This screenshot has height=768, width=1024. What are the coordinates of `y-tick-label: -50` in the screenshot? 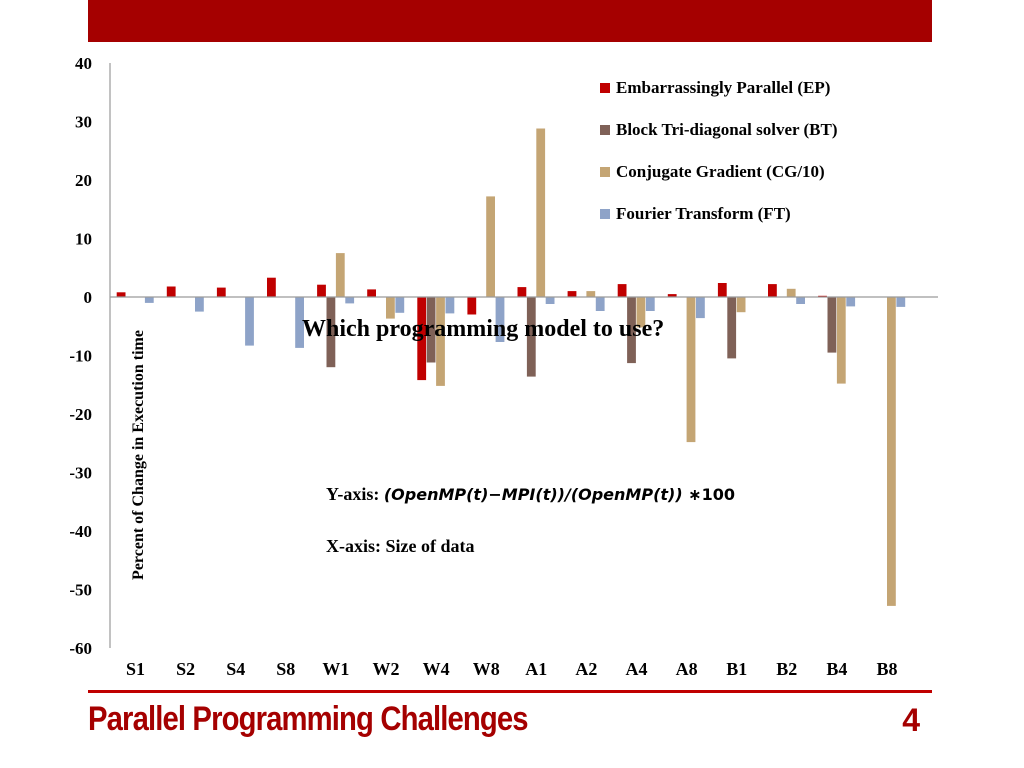 It's located at (80, 590).